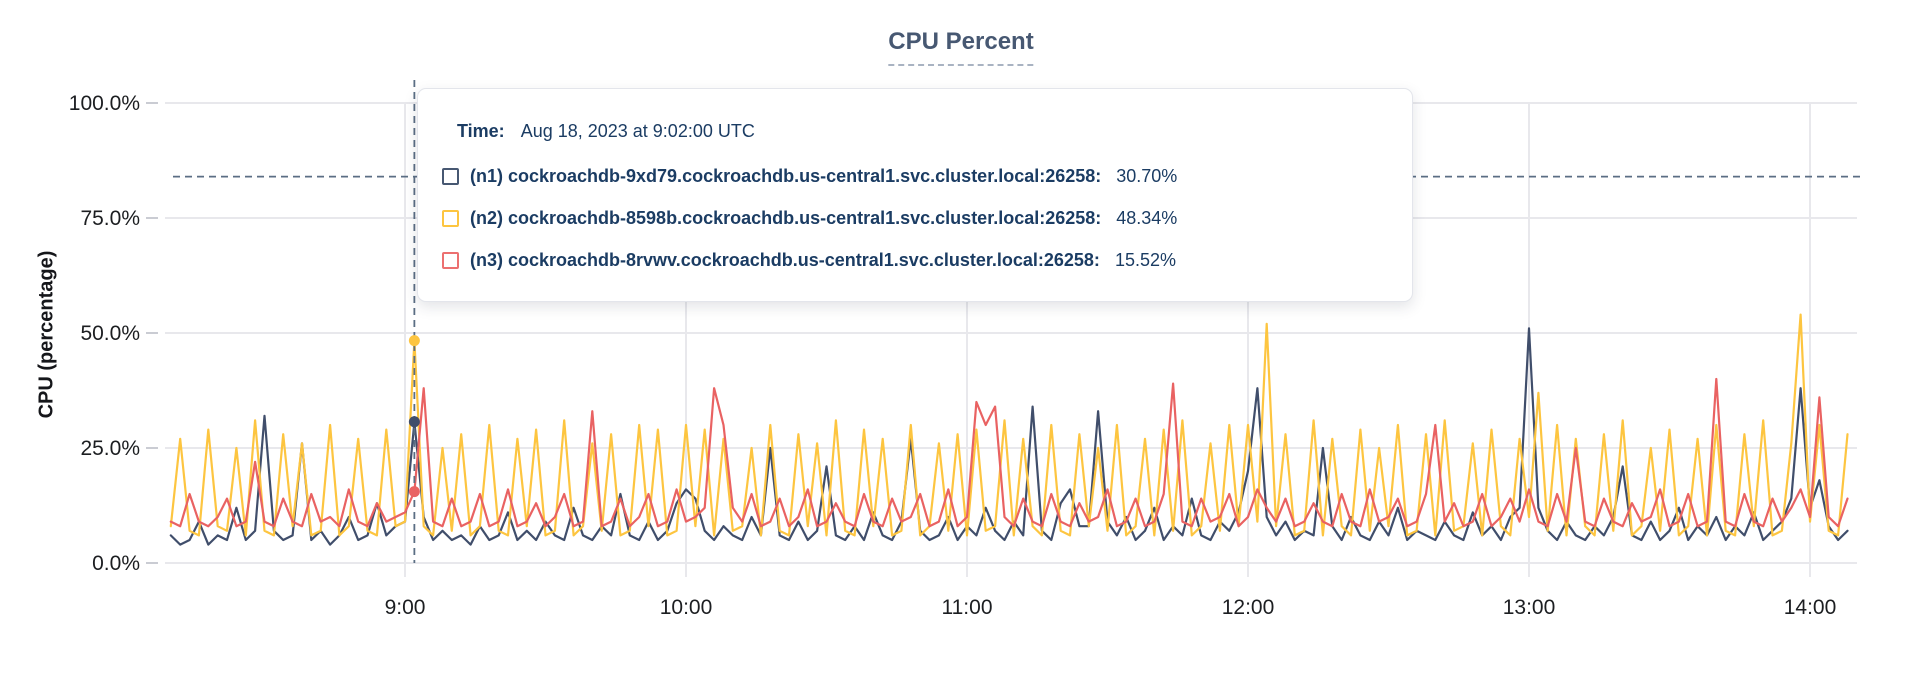 Image resolution: width=1924 pixels, height=694 pixels. I want to click on series-value: 15.52%, so click(1145, 260).